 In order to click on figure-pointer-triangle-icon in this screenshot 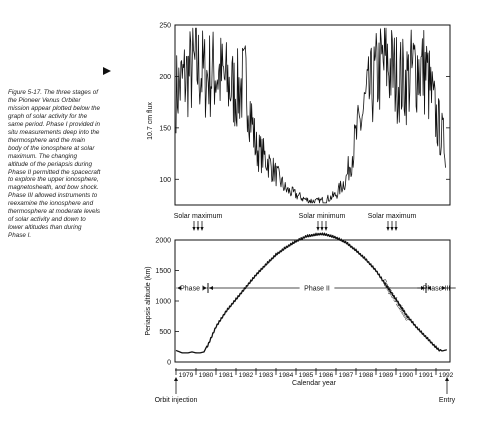, I will do `click(107, 71)`.